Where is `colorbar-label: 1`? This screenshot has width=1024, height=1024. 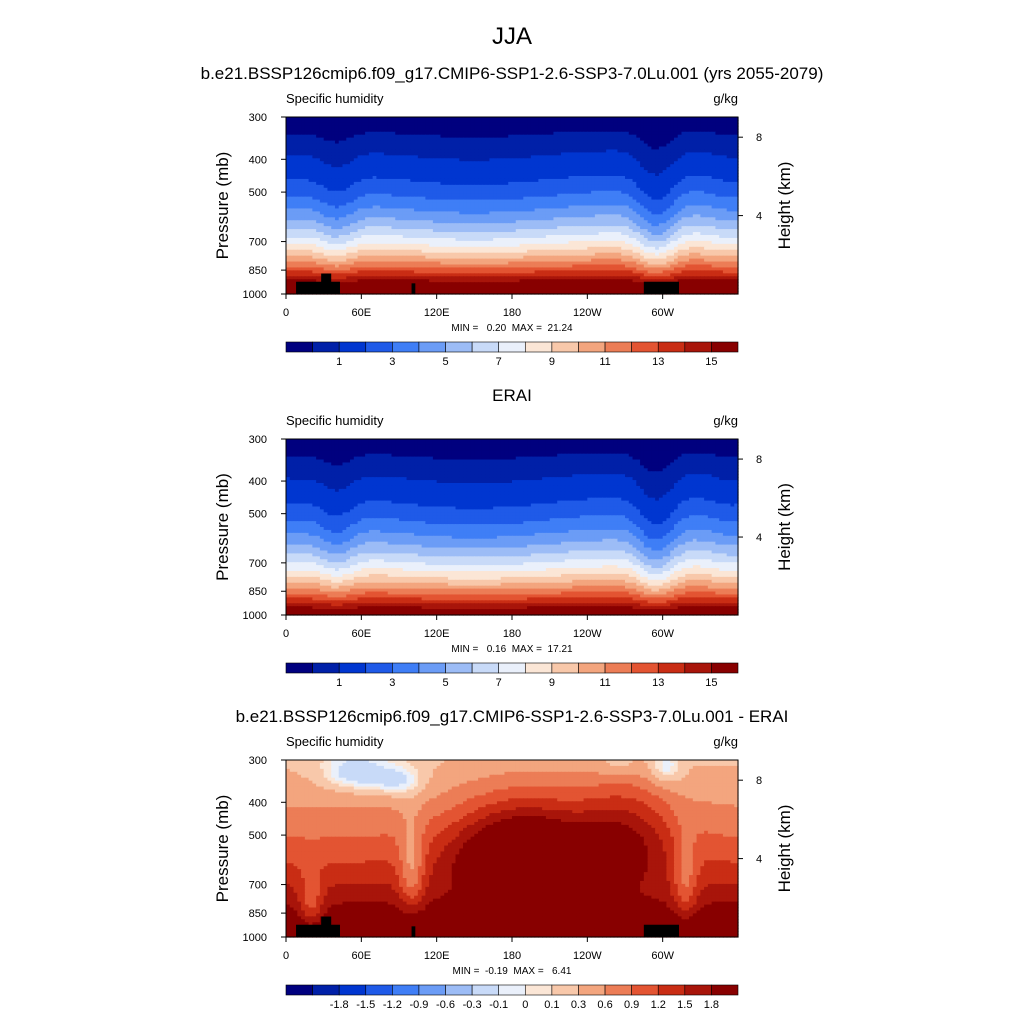 colorbar-label: 1 is located at coordinates (339, 683).